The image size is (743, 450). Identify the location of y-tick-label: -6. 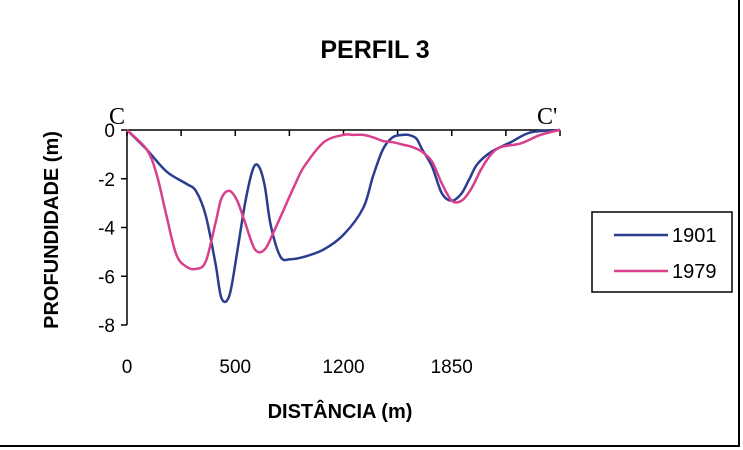
(106, 277).